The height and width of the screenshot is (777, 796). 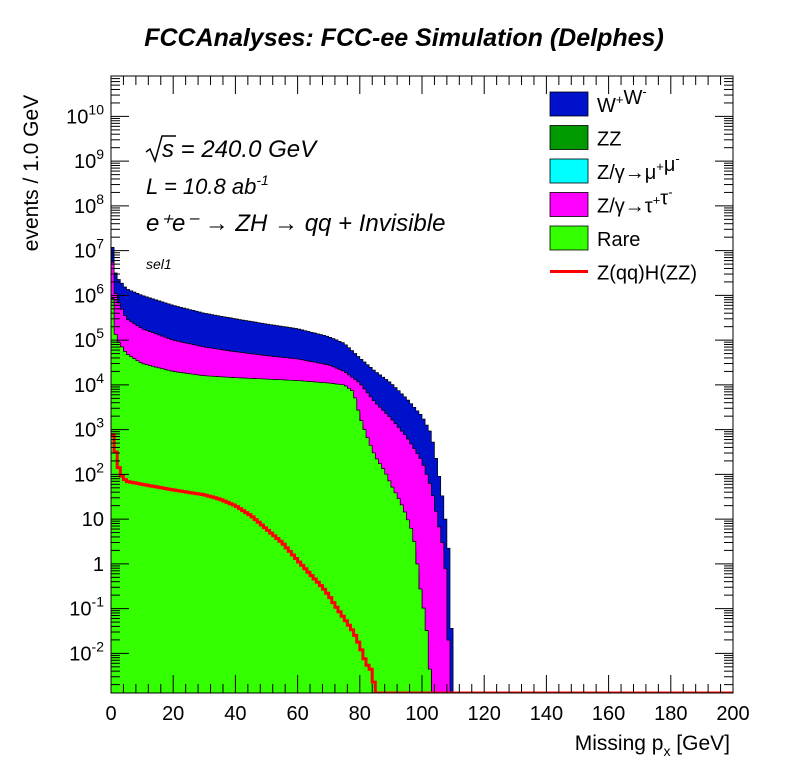 What do you see at coordinates (609, 140) in the screenshot?
I see `legend-label: ZZ` at bounding box center [609, 140].